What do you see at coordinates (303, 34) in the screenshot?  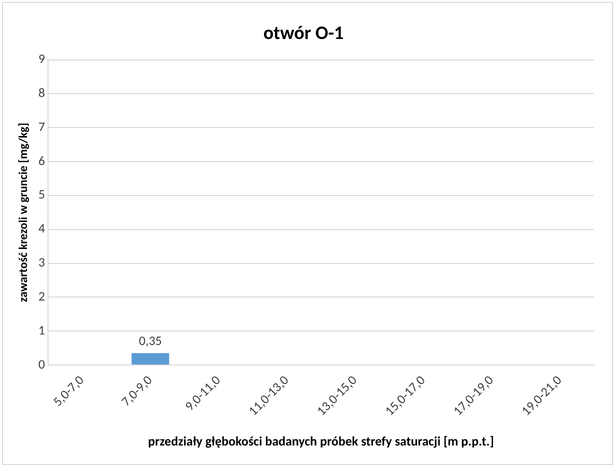 I see `chart-title: otwór O-1` at bounding box center [303, 34].